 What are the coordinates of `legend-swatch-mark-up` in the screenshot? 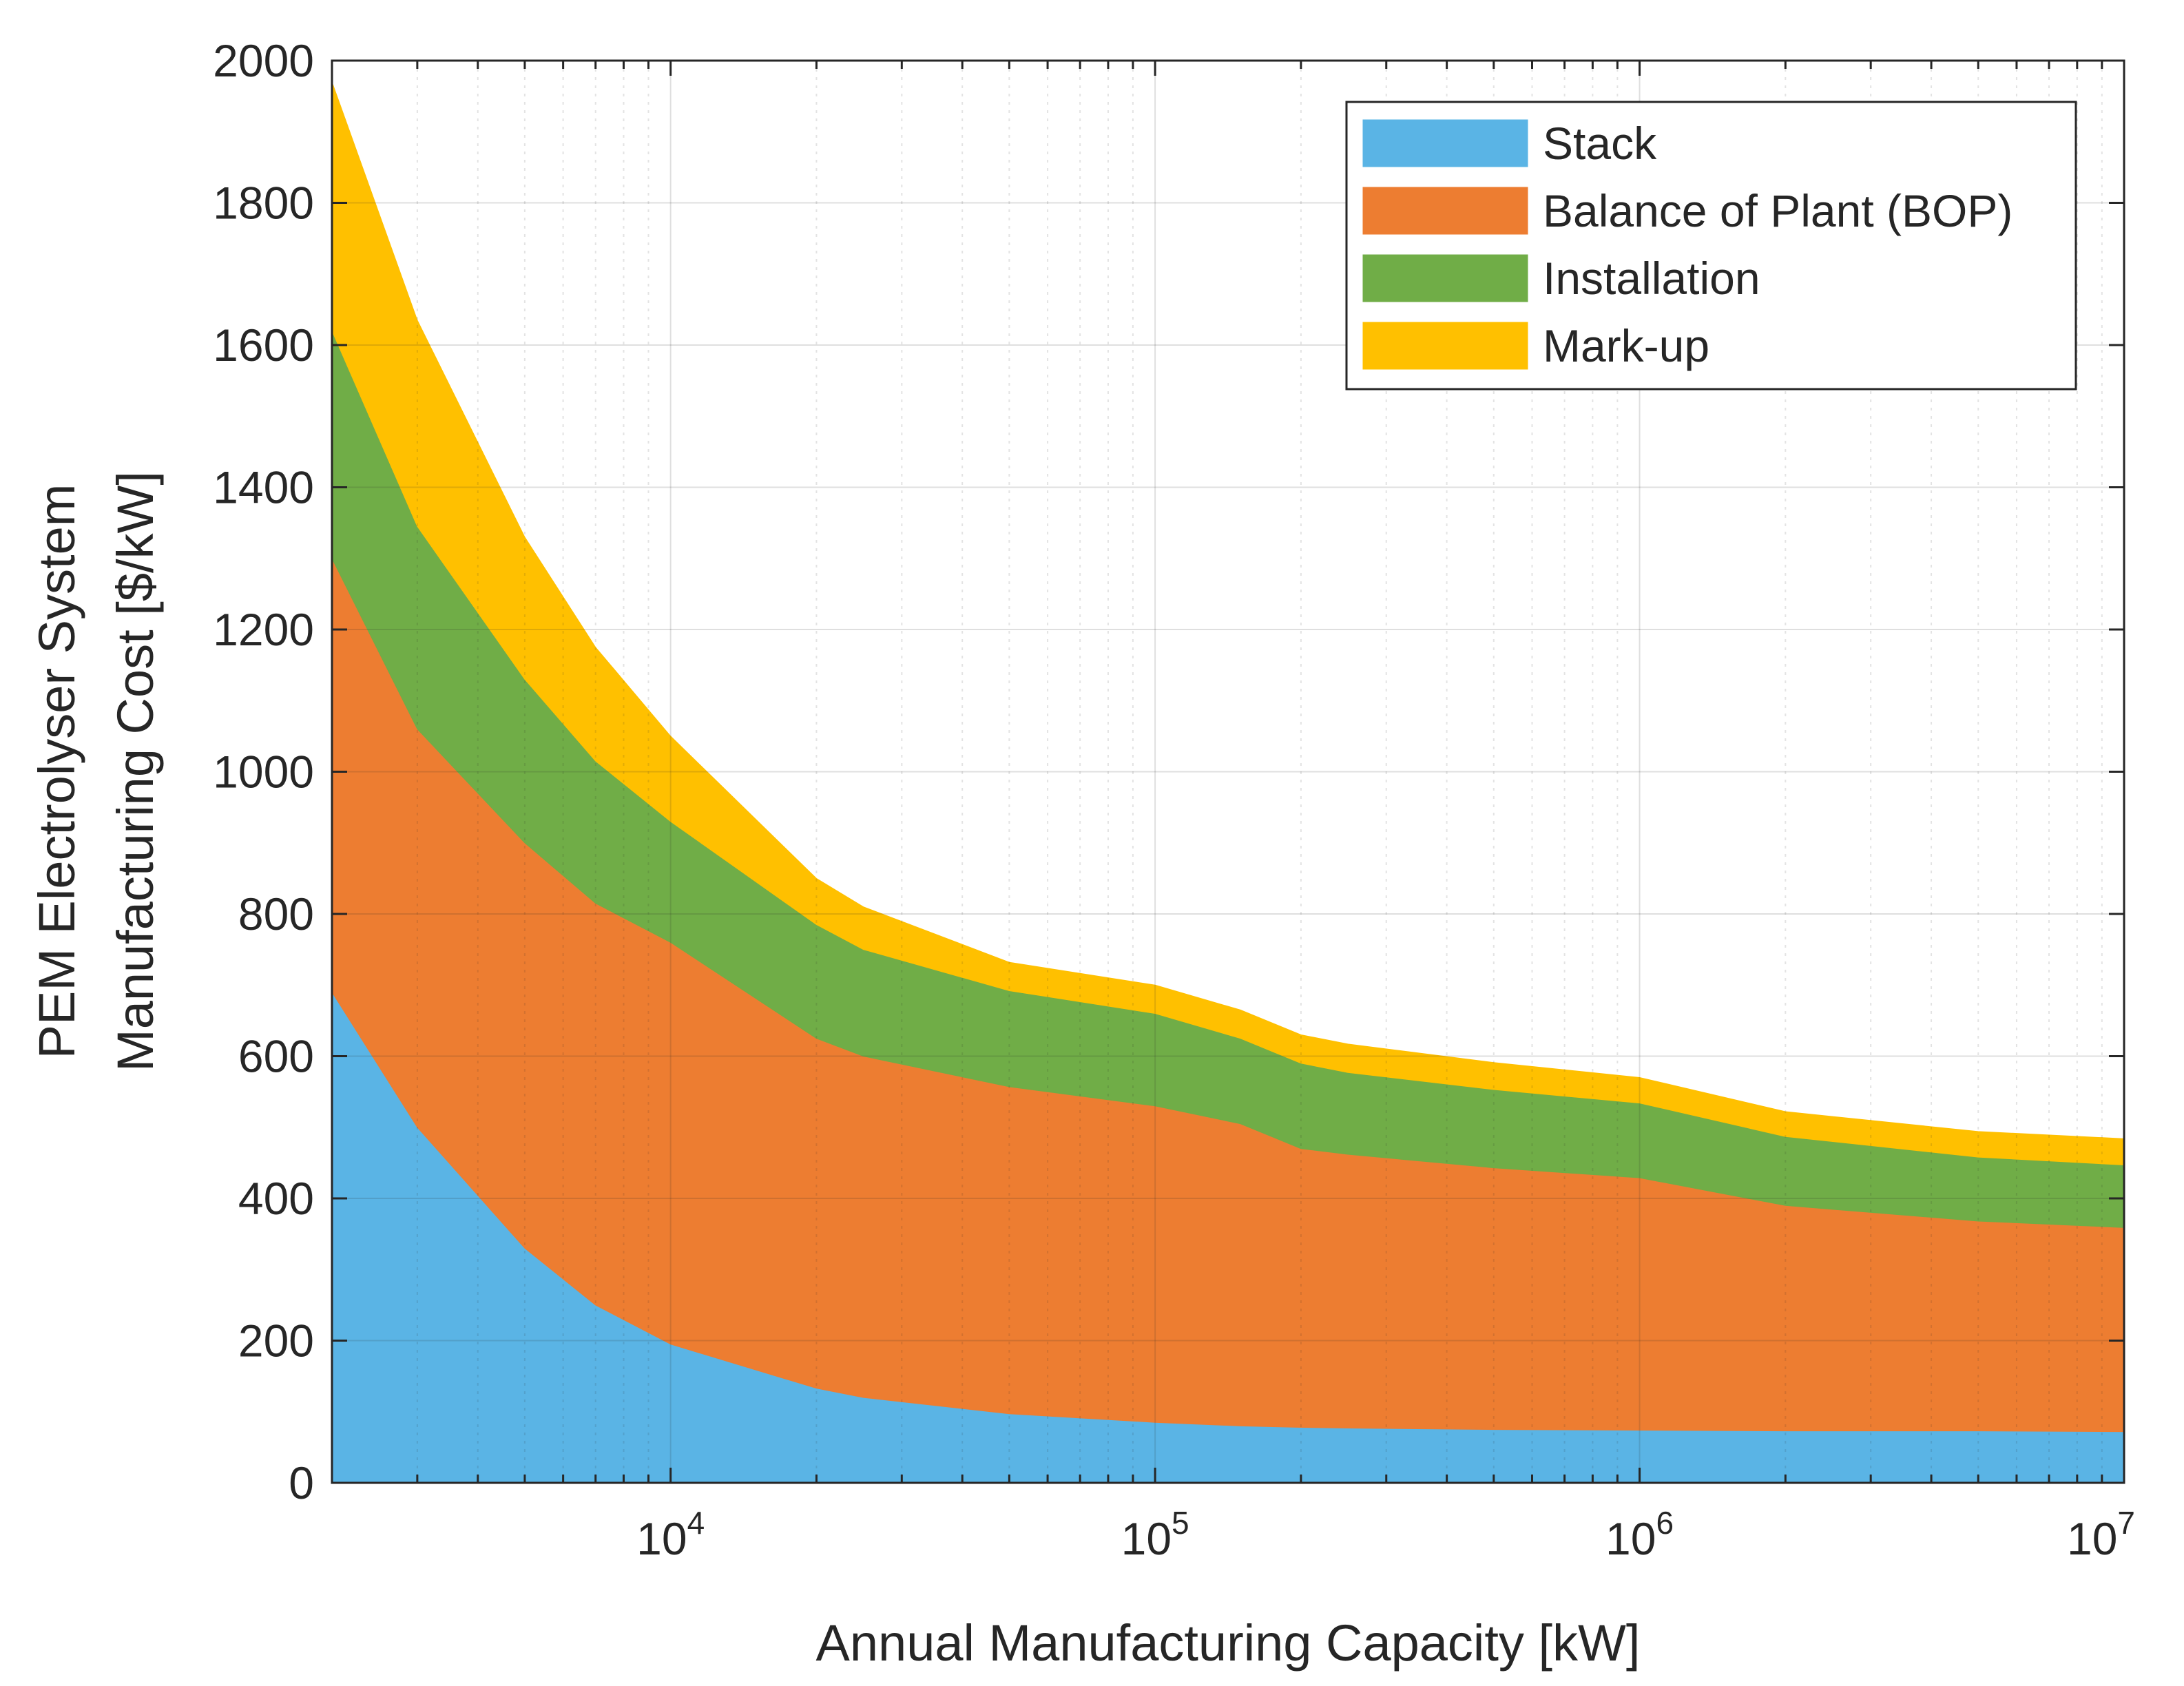 It's located at (1445, 346).